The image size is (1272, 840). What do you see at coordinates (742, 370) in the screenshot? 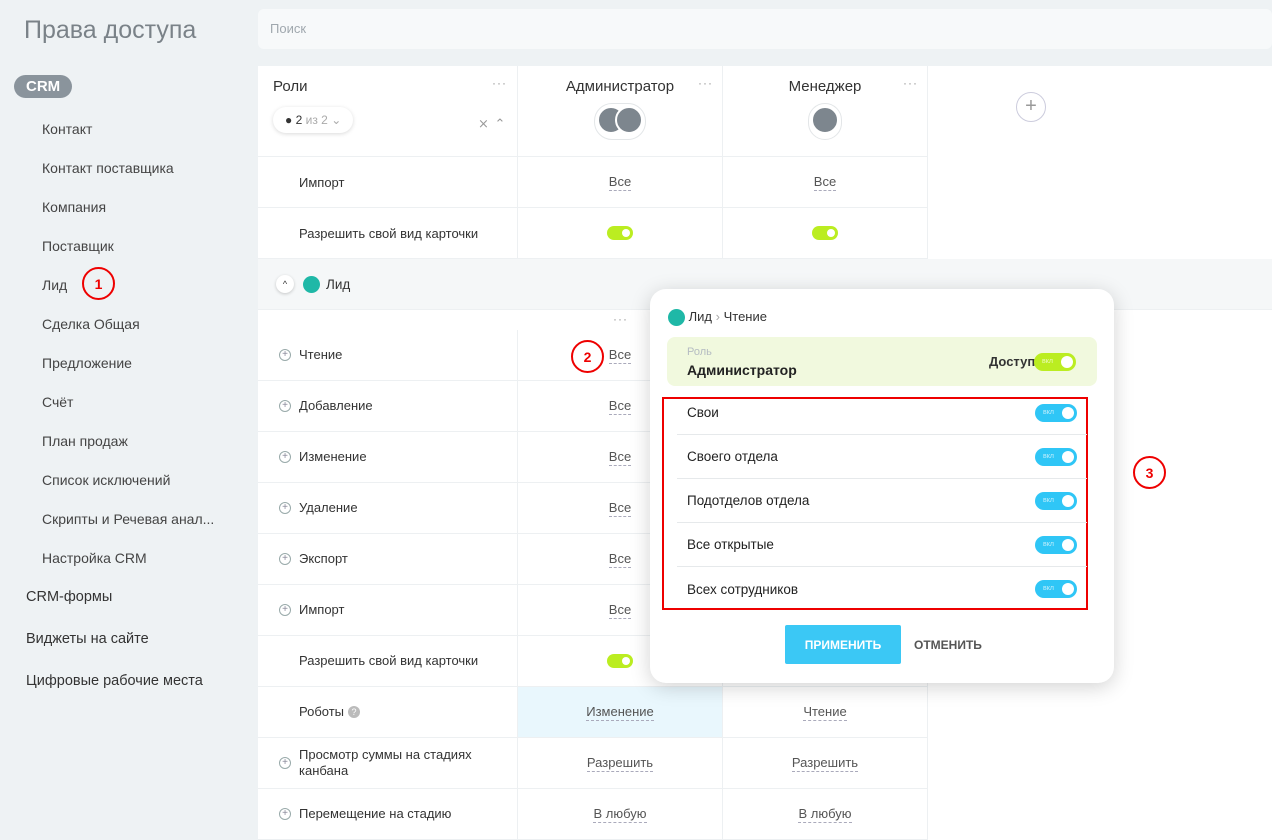
I see `role-value: Администратор` at bounding box center [742, 370].